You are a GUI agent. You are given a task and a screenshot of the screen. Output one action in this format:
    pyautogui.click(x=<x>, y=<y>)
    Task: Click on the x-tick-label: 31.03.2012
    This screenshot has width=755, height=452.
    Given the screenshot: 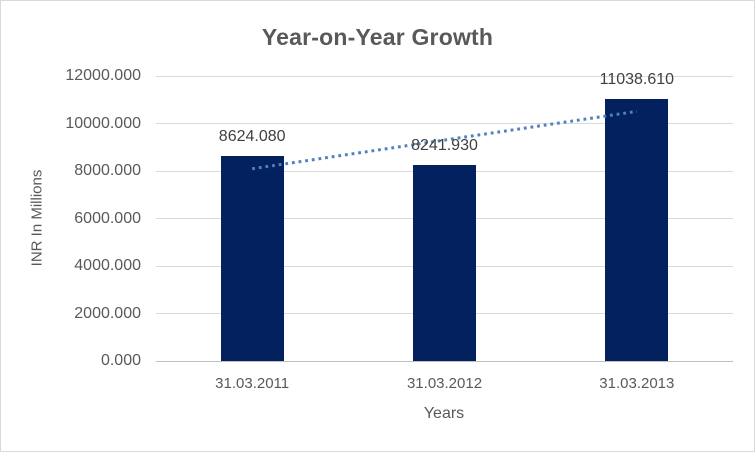 What is the action you would take?
    pyautogui.click(x=444, y=383)
    